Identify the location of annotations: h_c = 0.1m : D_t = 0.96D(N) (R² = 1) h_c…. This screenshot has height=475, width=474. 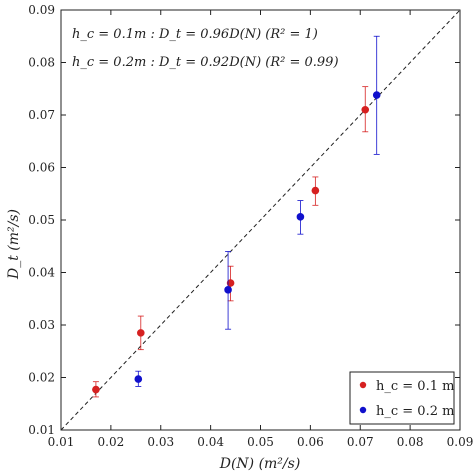
(205, 48).